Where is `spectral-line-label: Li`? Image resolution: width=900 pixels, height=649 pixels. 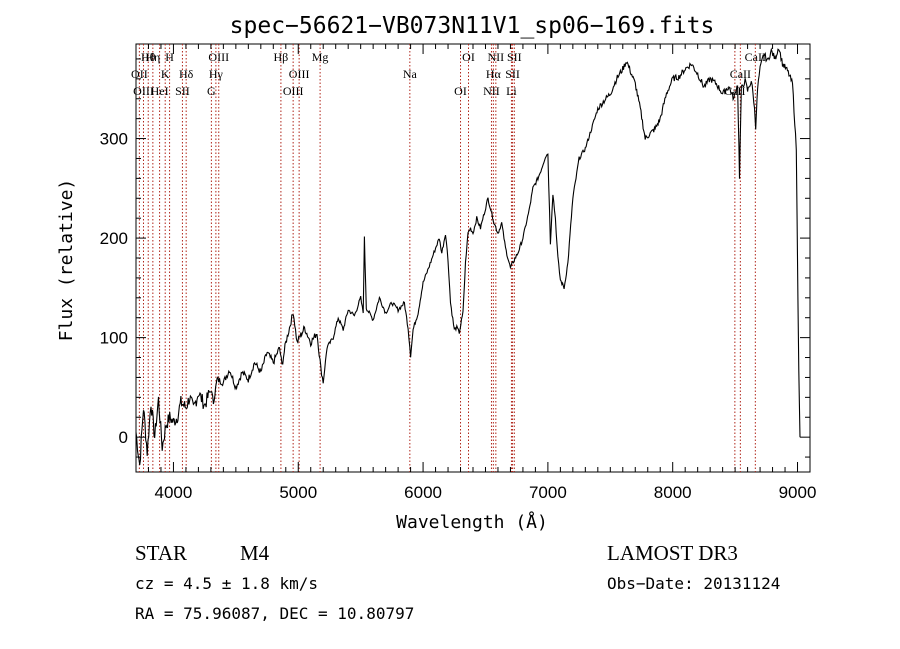 spectral-line-label: Li is located at coordinates (511, 91).